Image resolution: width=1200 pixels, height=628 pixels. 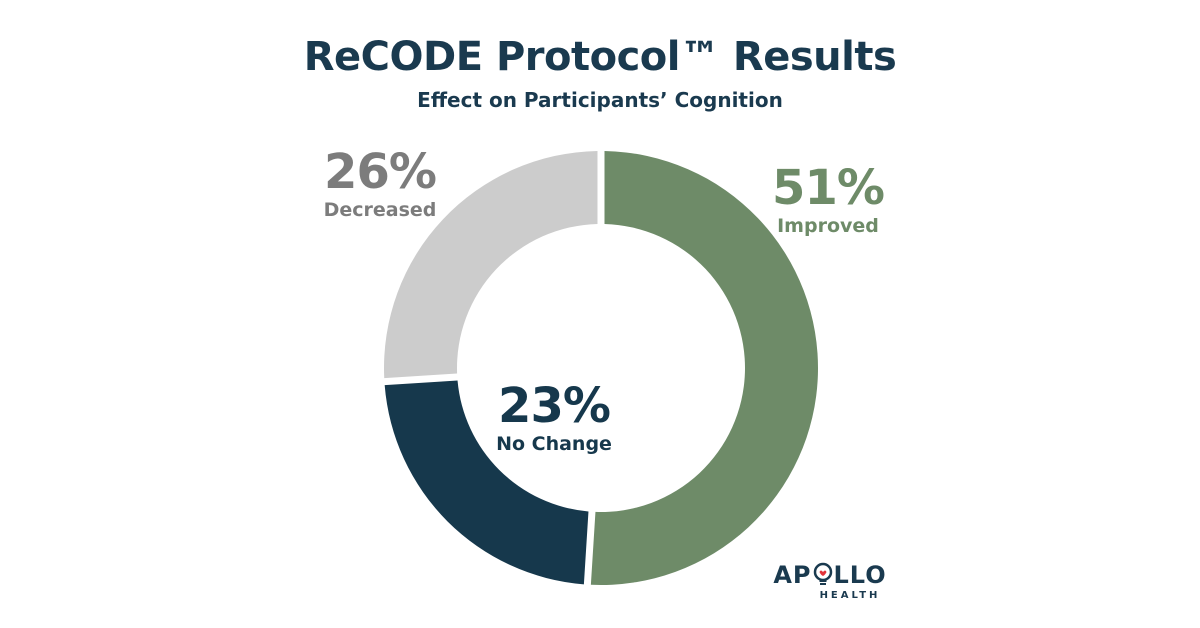 I want to click on apollo-health-logo: AP LLO HEALTH, so click(x=830, y=581).